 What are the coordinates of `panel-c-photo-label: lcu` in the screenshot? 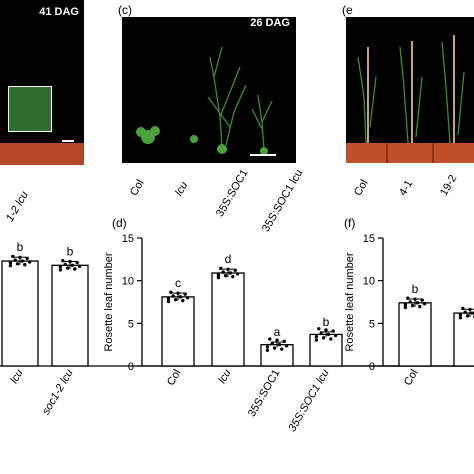 It's located at (182, 188).